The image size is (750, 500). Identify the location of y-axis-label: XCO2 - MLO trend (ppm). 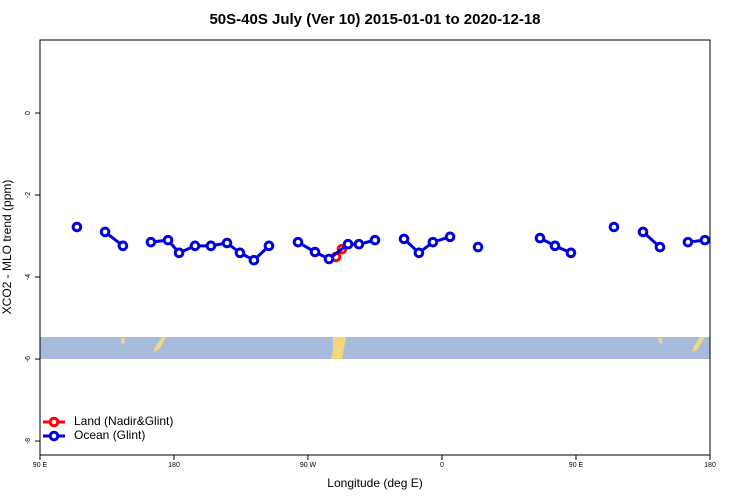
(7, 247).